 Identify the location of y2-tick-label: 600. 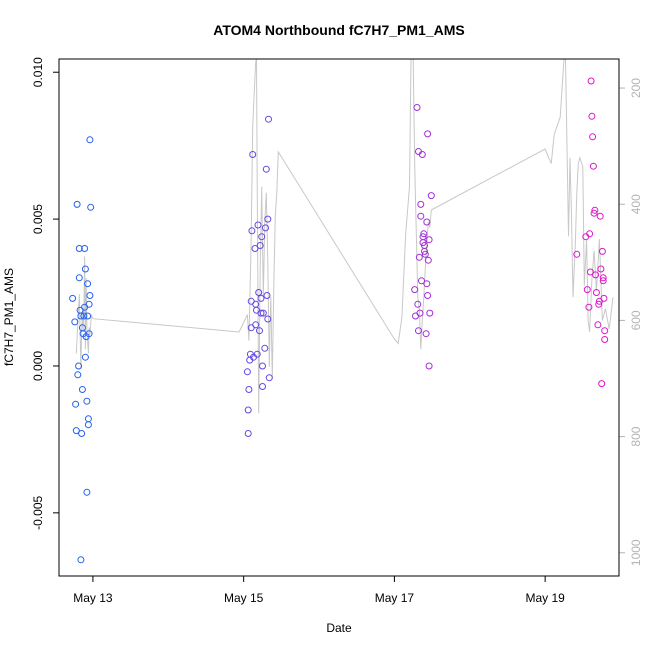
(636, 320).